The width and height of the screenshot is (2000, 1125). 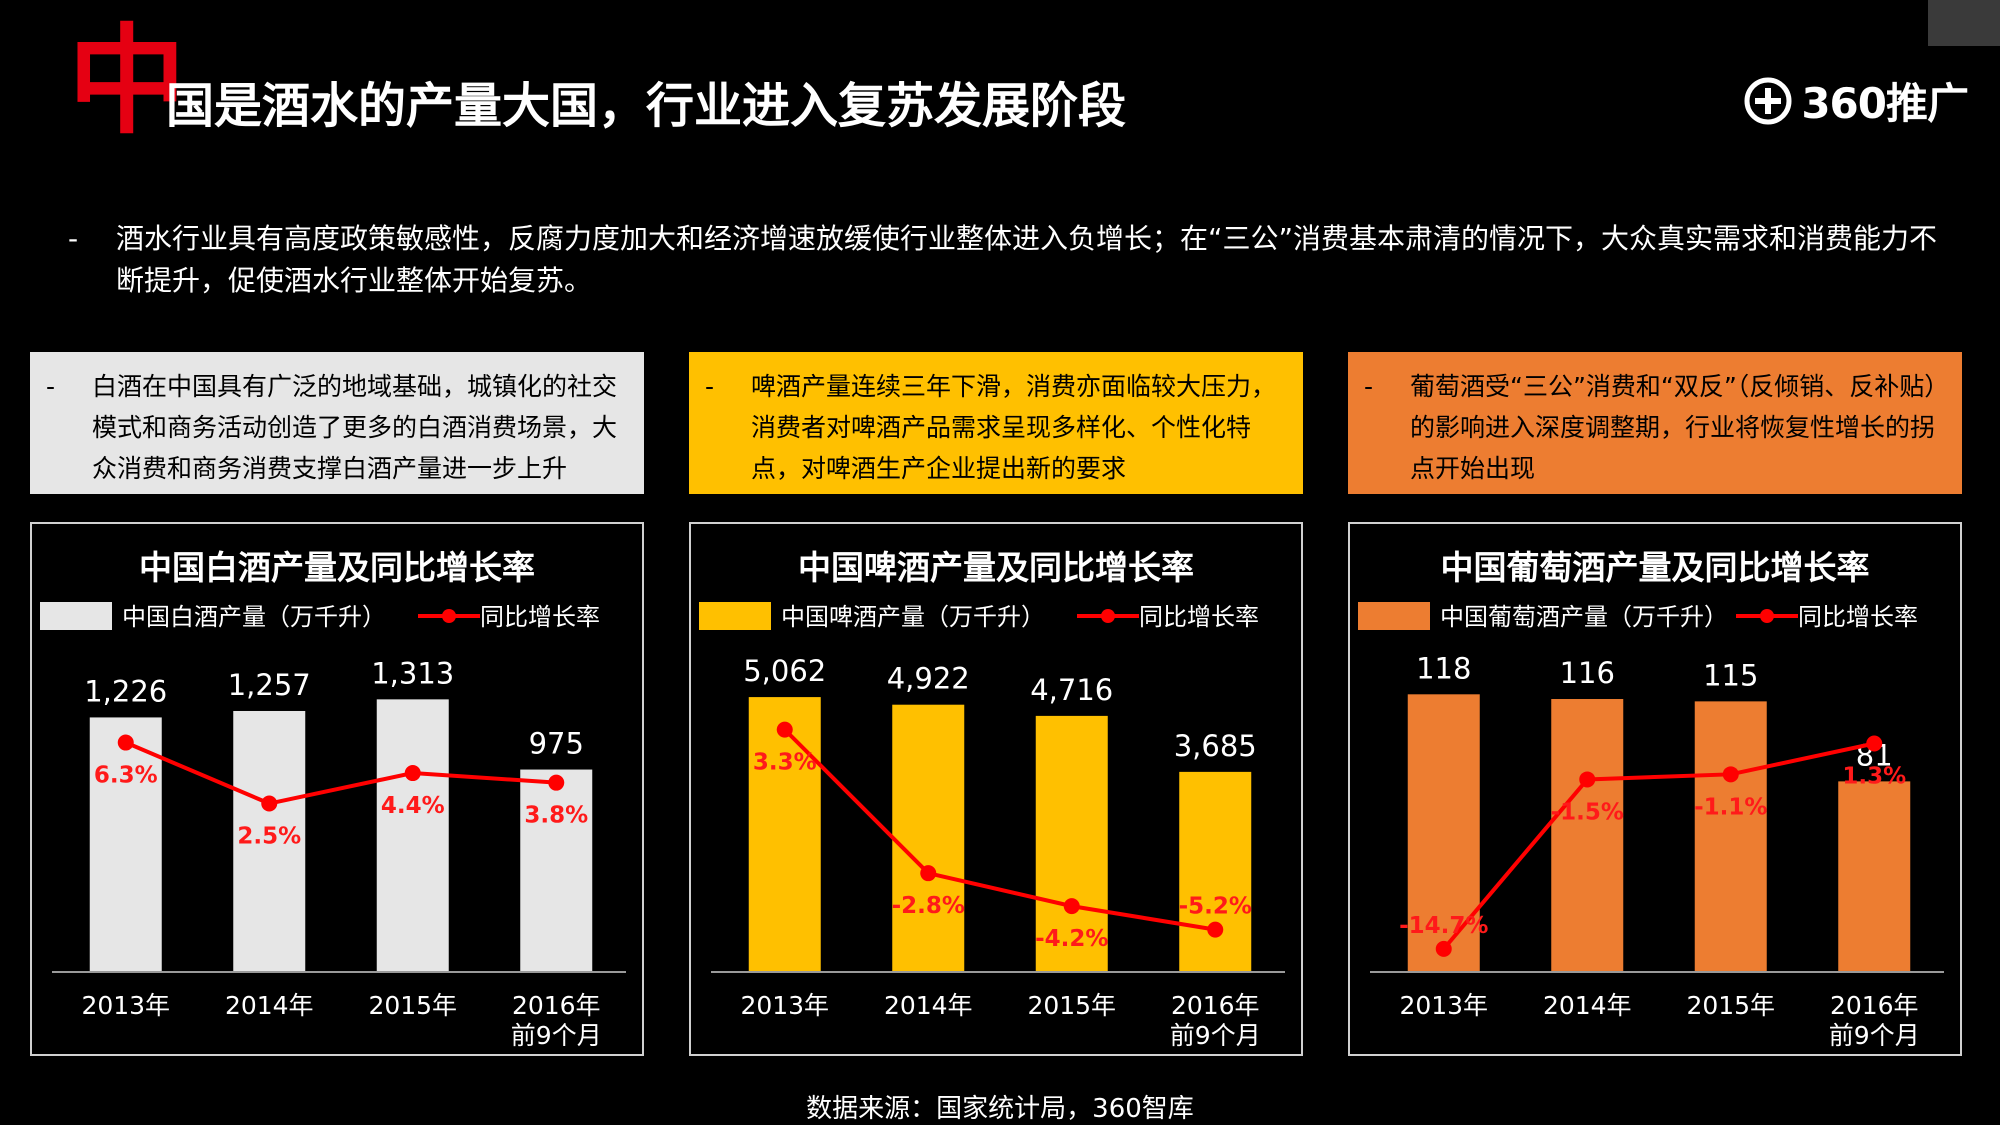 I want to click on growth-value-label: 1.3%, so click(x=1874, y=777).